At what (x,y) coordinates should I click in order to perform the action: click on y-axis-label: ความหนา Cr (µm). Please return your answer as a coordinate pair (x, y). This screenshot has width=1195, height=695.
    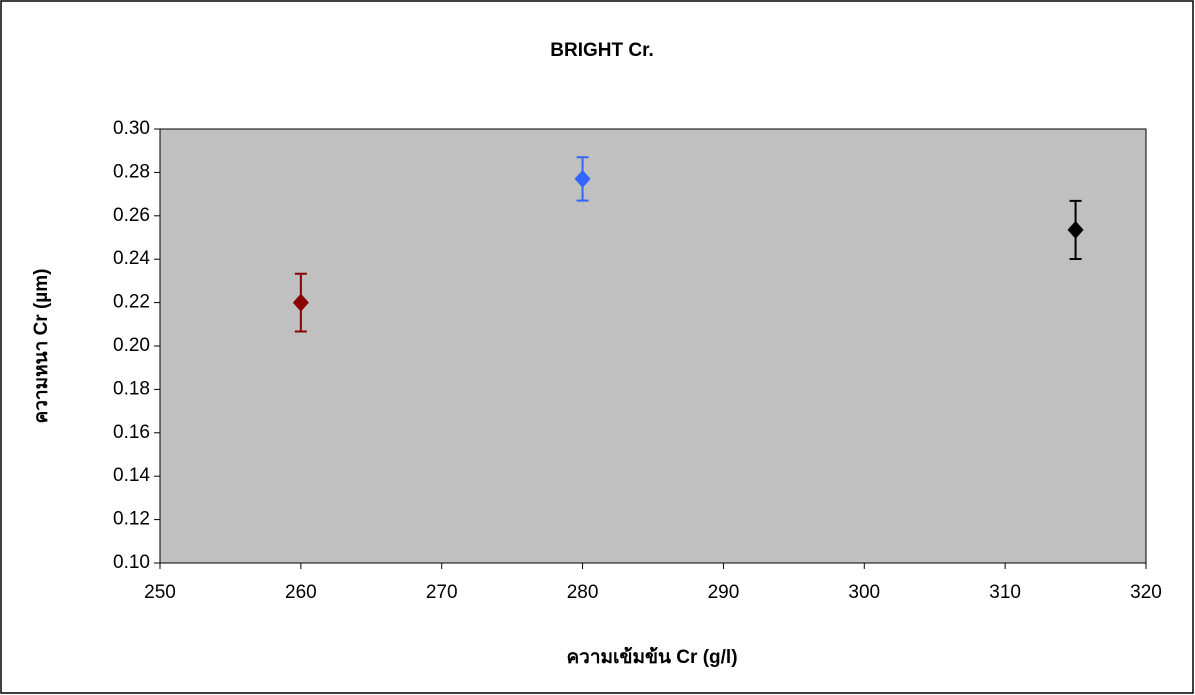
    Looking at the image, I should click on (41, 346).